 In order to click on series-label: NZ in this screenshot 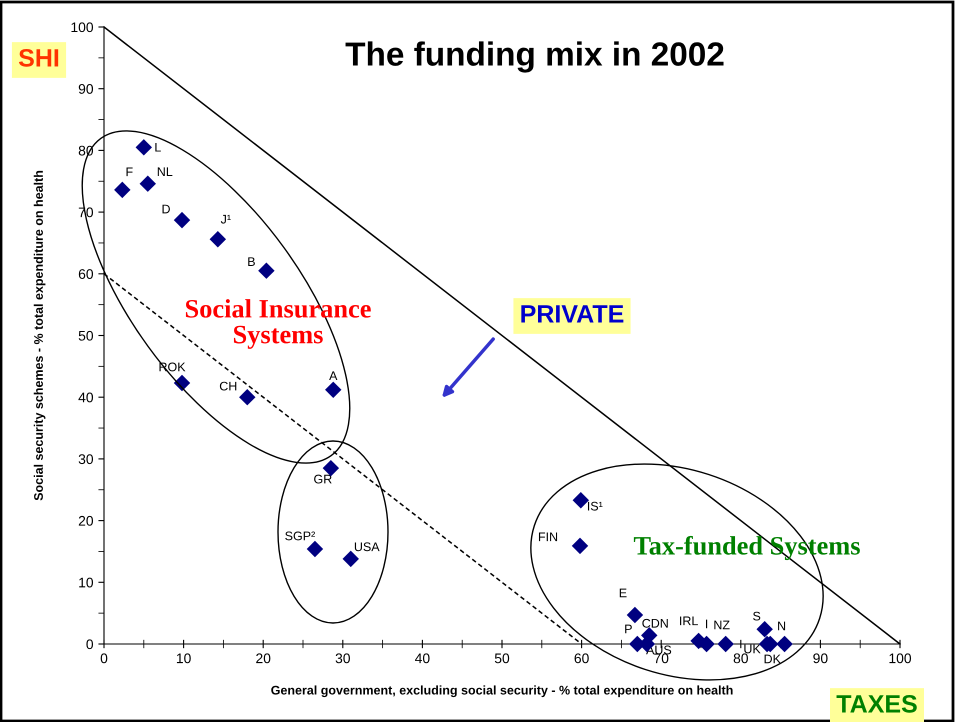, I will do `click(722, 625)`.